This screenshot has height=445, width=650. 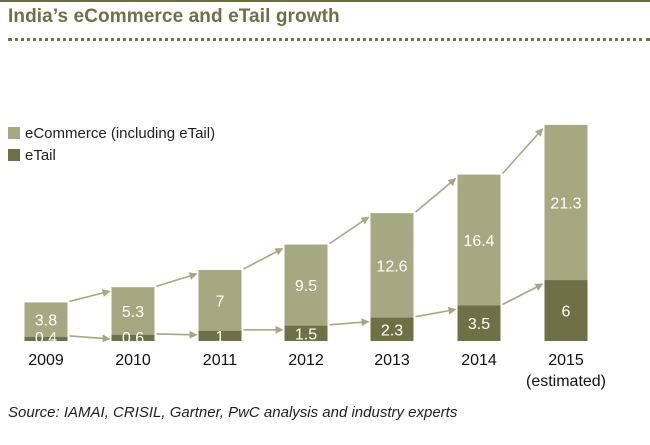 What do you see at coordinates (329, 39) in the screenshot?
I see `title-rule` at bounding box center [329, 39].